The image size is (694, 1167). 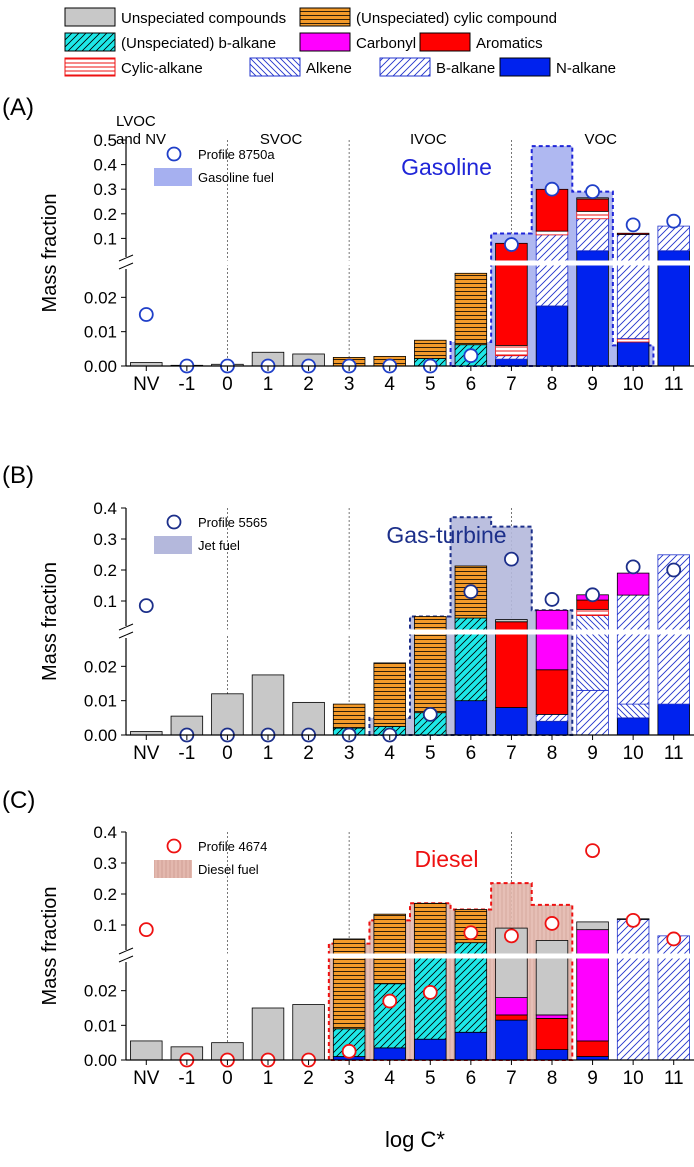 What do you see at coordinates (146, 384) in the screenshot?
I see `x-tick-label: NV` at bounding box center [146, 384].